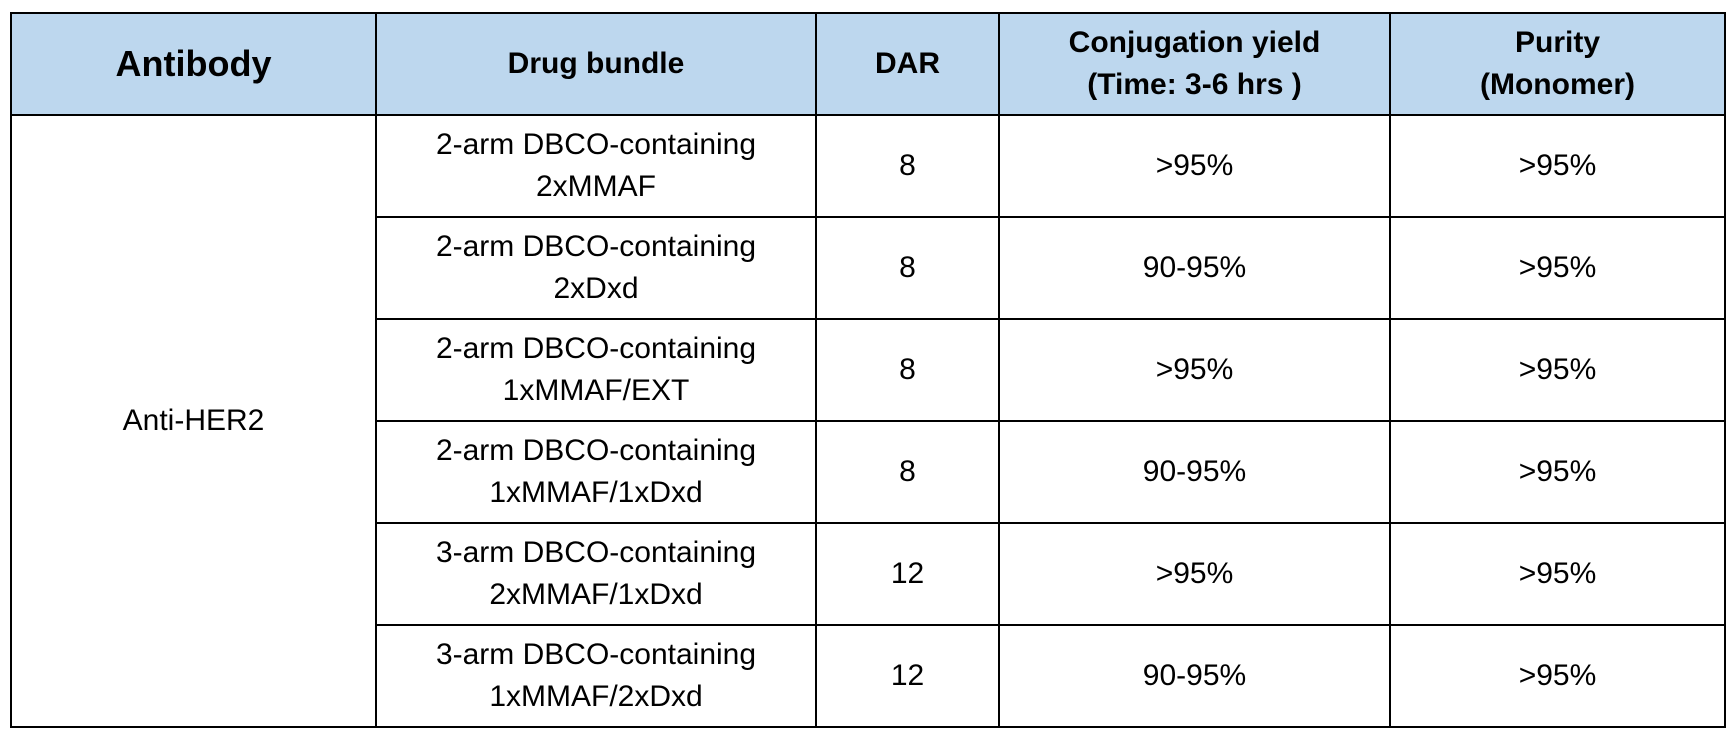  I want to click on header-conjugation-yield-line1: Conjugation yield, so click(1194, 42).